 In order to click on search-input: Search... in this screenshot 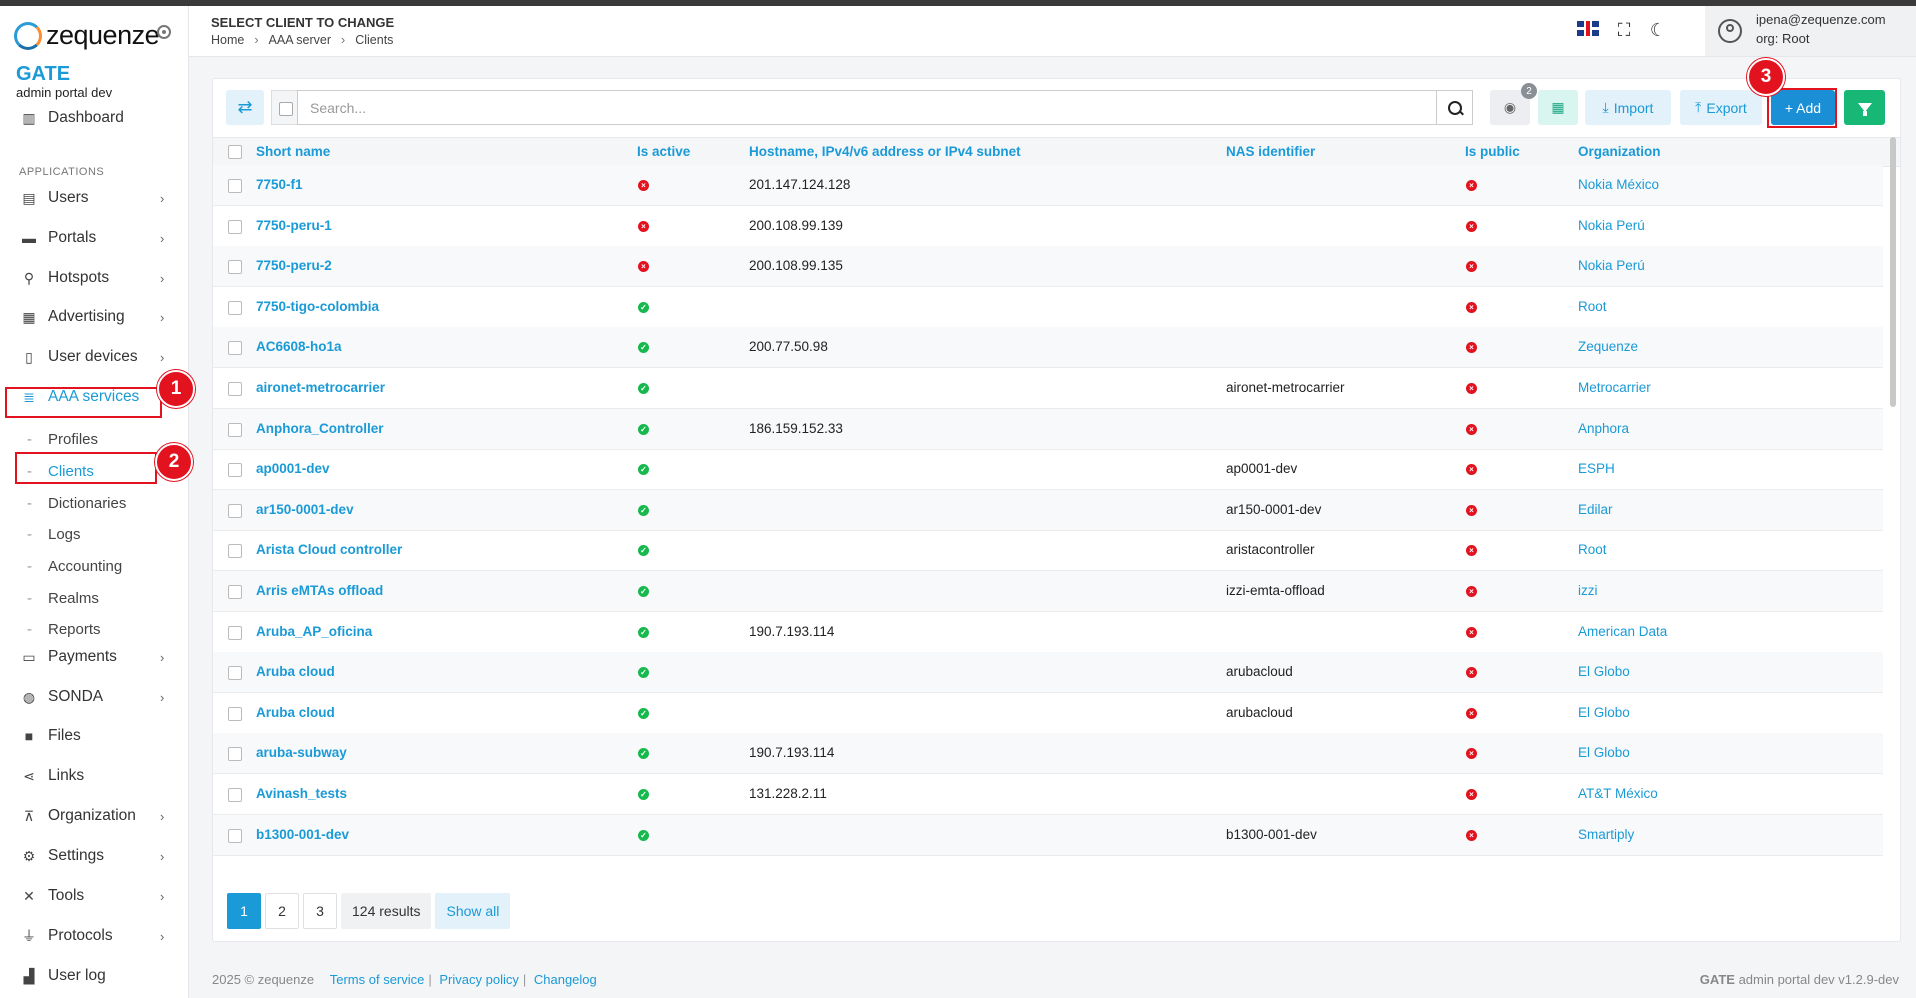, I will do `click(867, 107)`.